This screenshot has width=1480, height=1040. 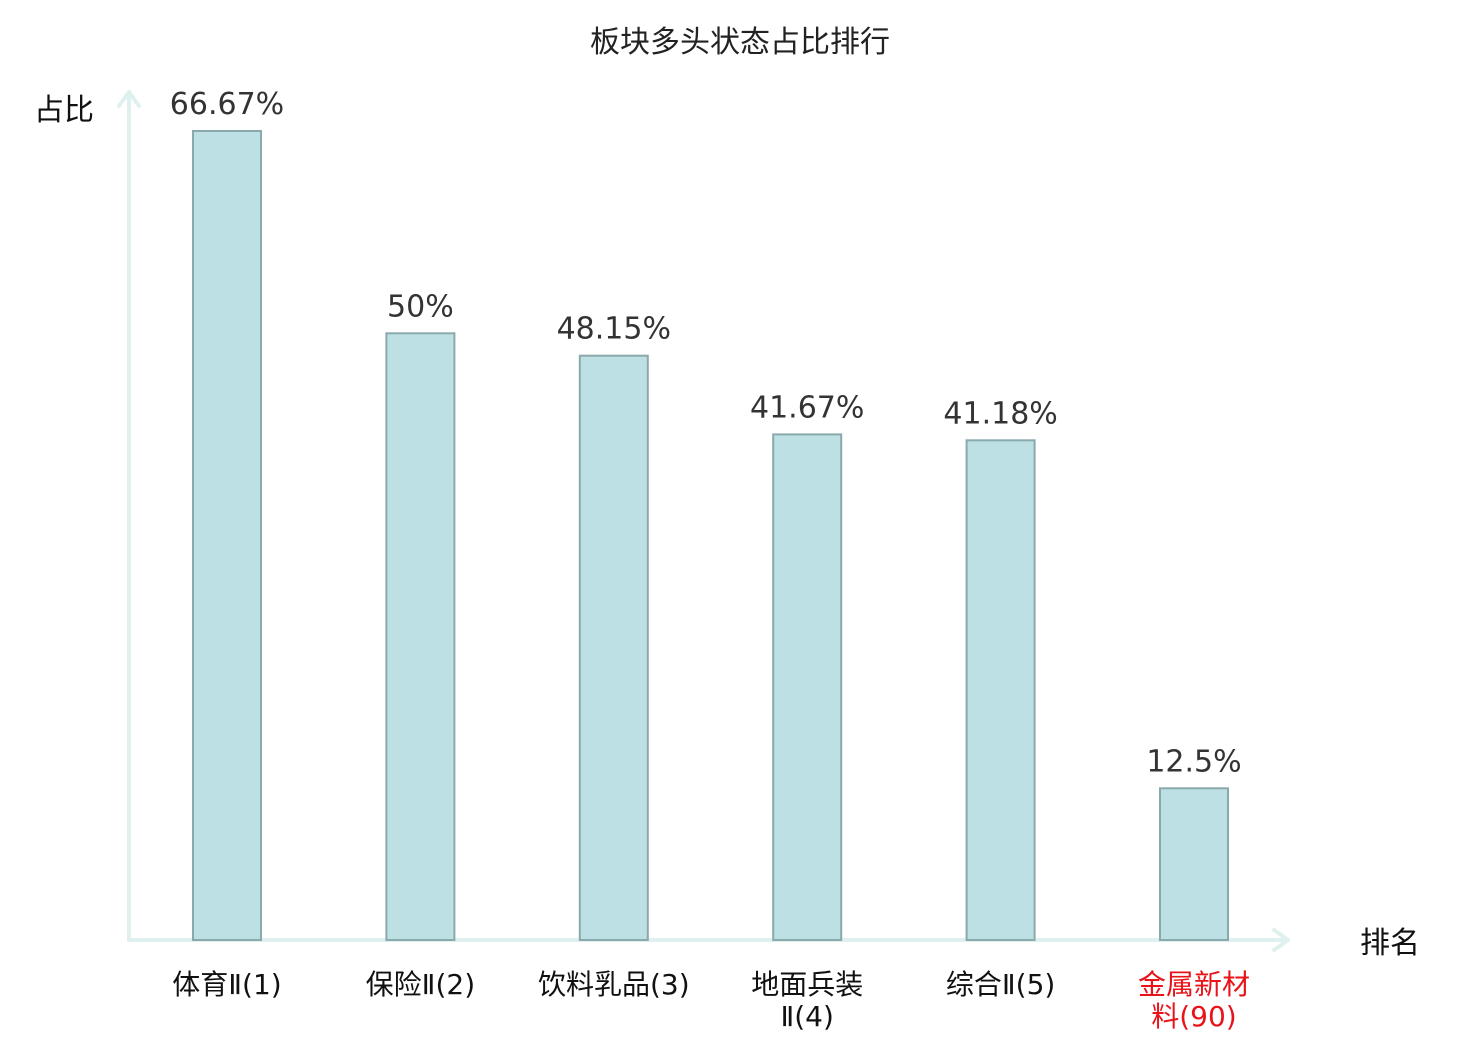 What do you see at coordinates (420, 984) in the screenshot?
I see `category-label-2: 保险Ⅱ(2)` at bounding box center [420, 984].